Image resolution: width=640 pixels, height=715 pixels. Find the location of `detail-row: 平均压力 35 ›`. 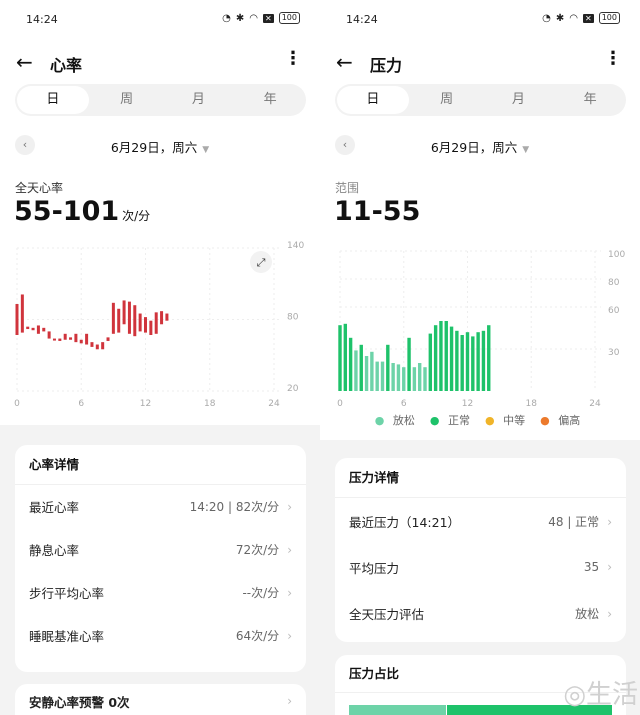

detail-row: 平均压力 35 › is located at coordinates (480, 567).